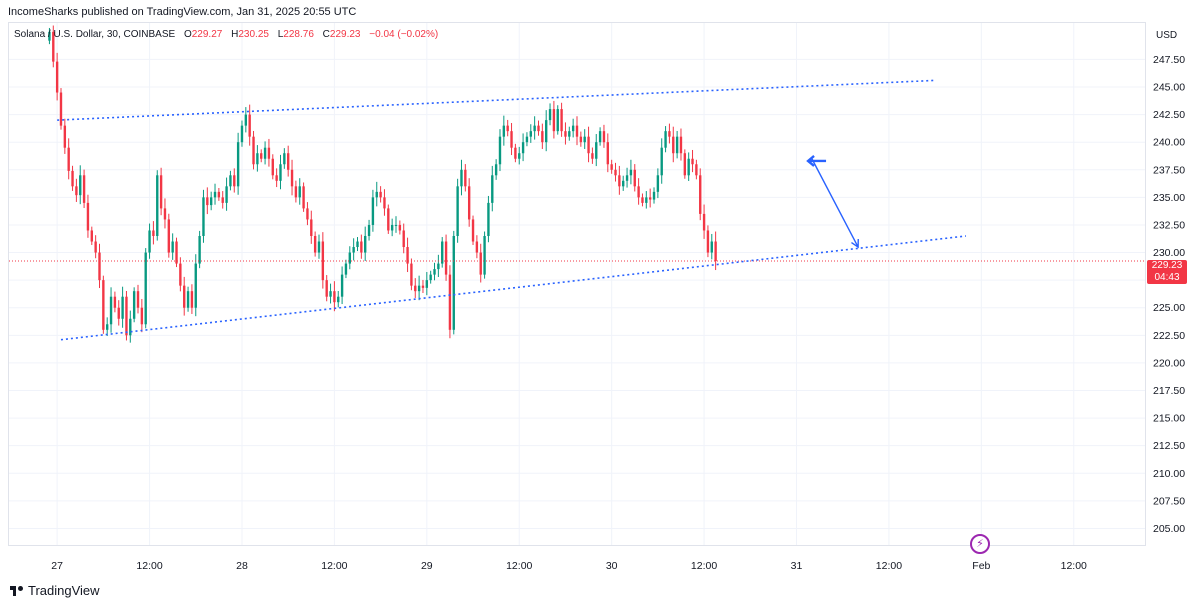  I want to click on high-key: H, so click(235, 34).